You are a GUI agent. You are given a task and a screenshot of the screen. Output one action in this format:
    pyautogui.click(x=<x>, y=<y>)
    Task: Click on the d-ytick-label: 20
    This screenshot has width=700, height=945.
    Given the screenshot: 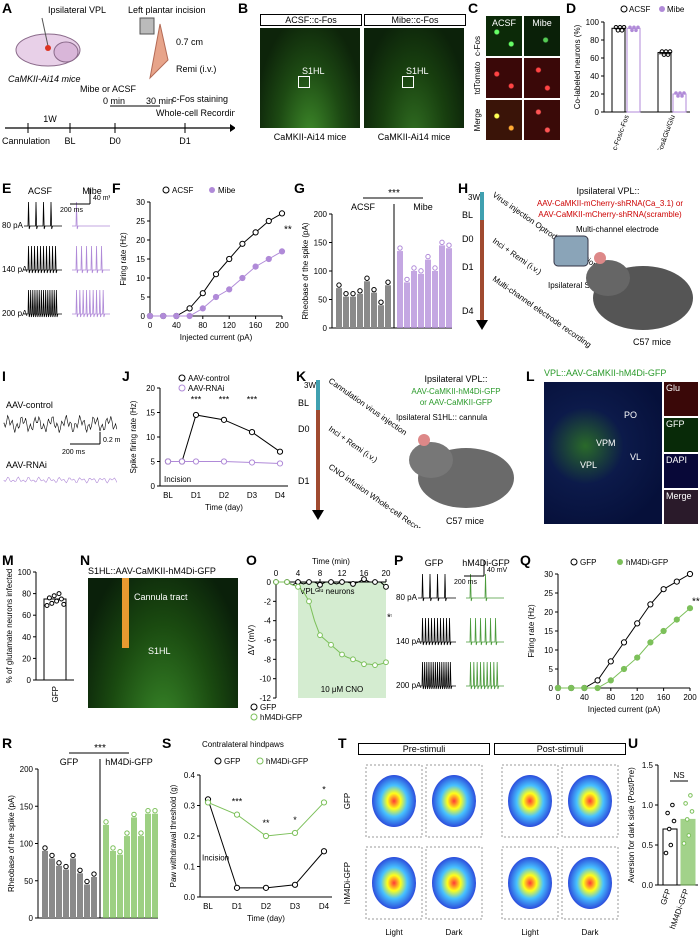 What is the action you would take?
    pyautogui.click(x=594, y=94)
    